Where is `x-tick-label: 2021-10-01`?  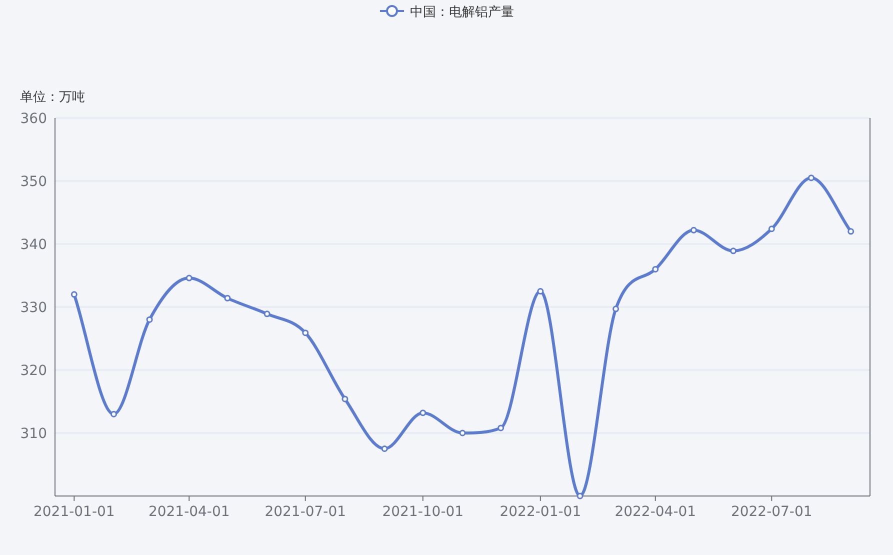 x-tick-label: 2021-10-01 is located at coordinates (423, 512).